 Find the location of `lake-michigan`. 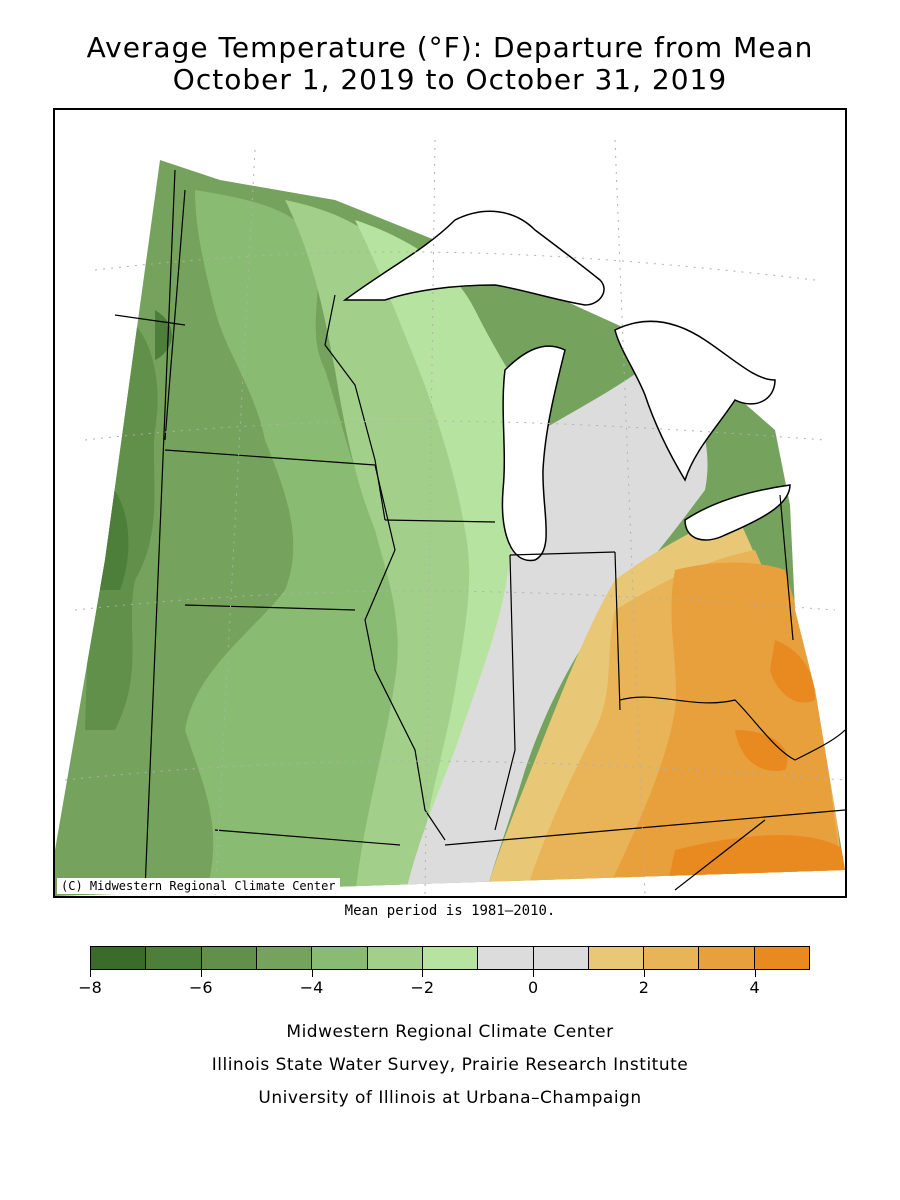

lake-michigan is located at coordinates (533, 453).